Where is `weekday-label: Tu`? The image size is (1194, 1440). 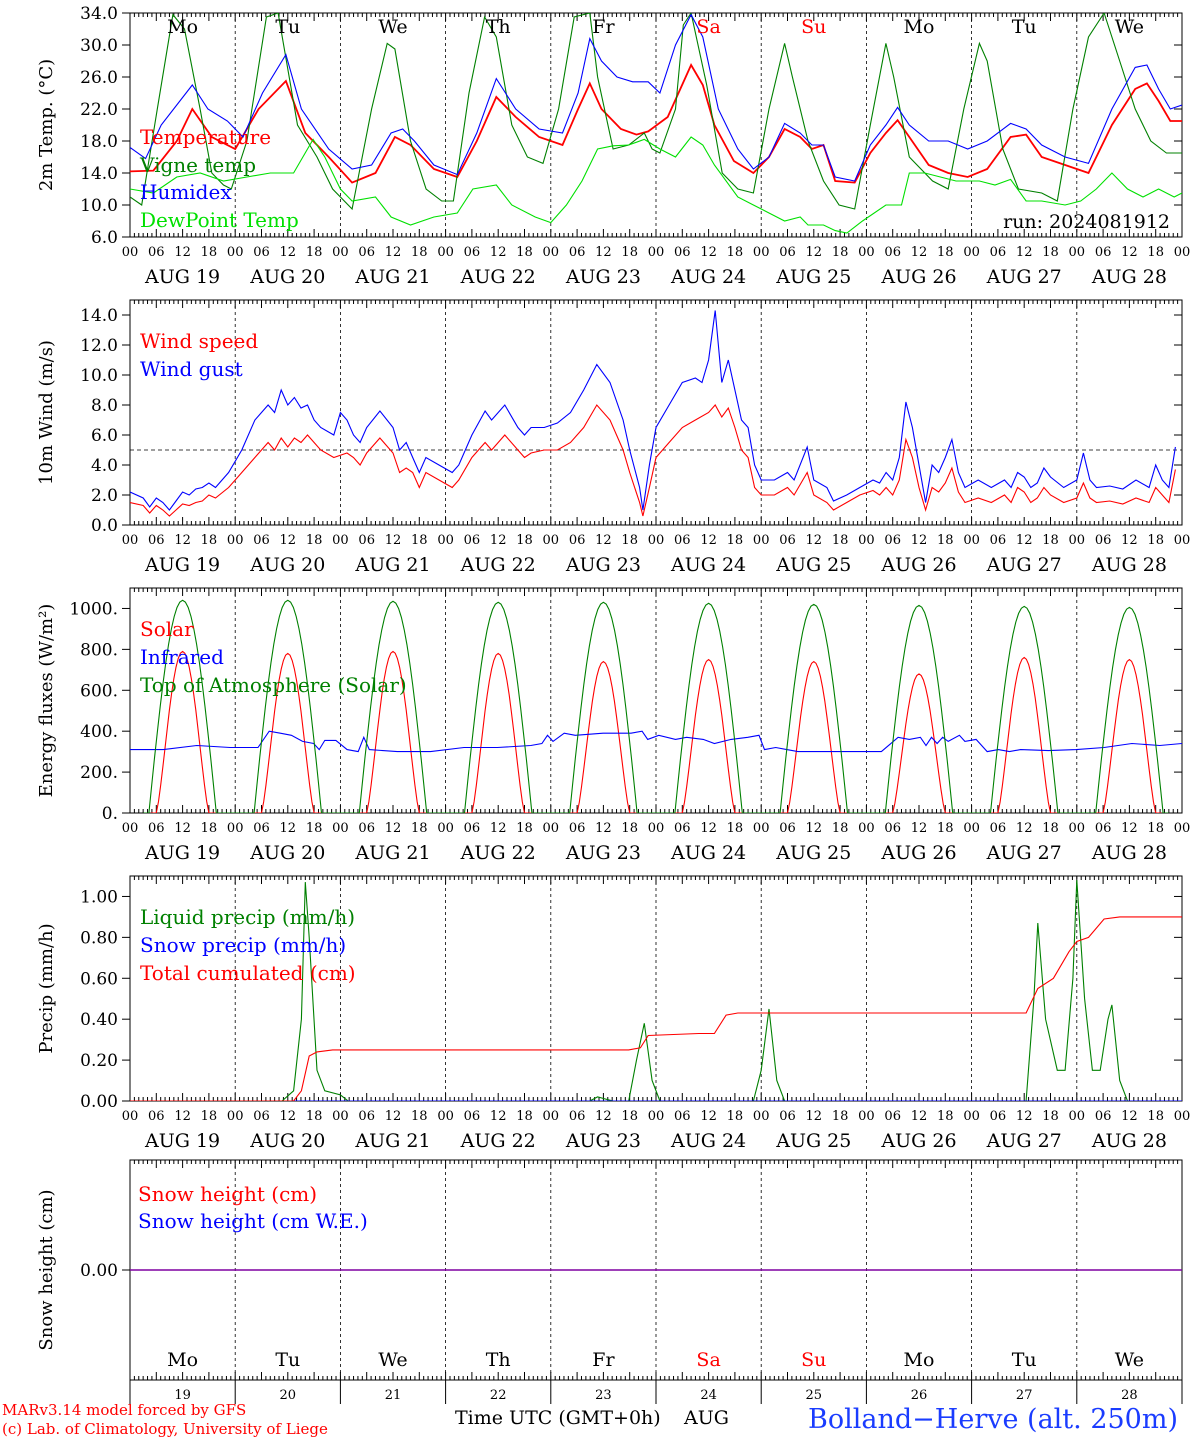
weekday-label: Tu is located at coordinates (287, 27).